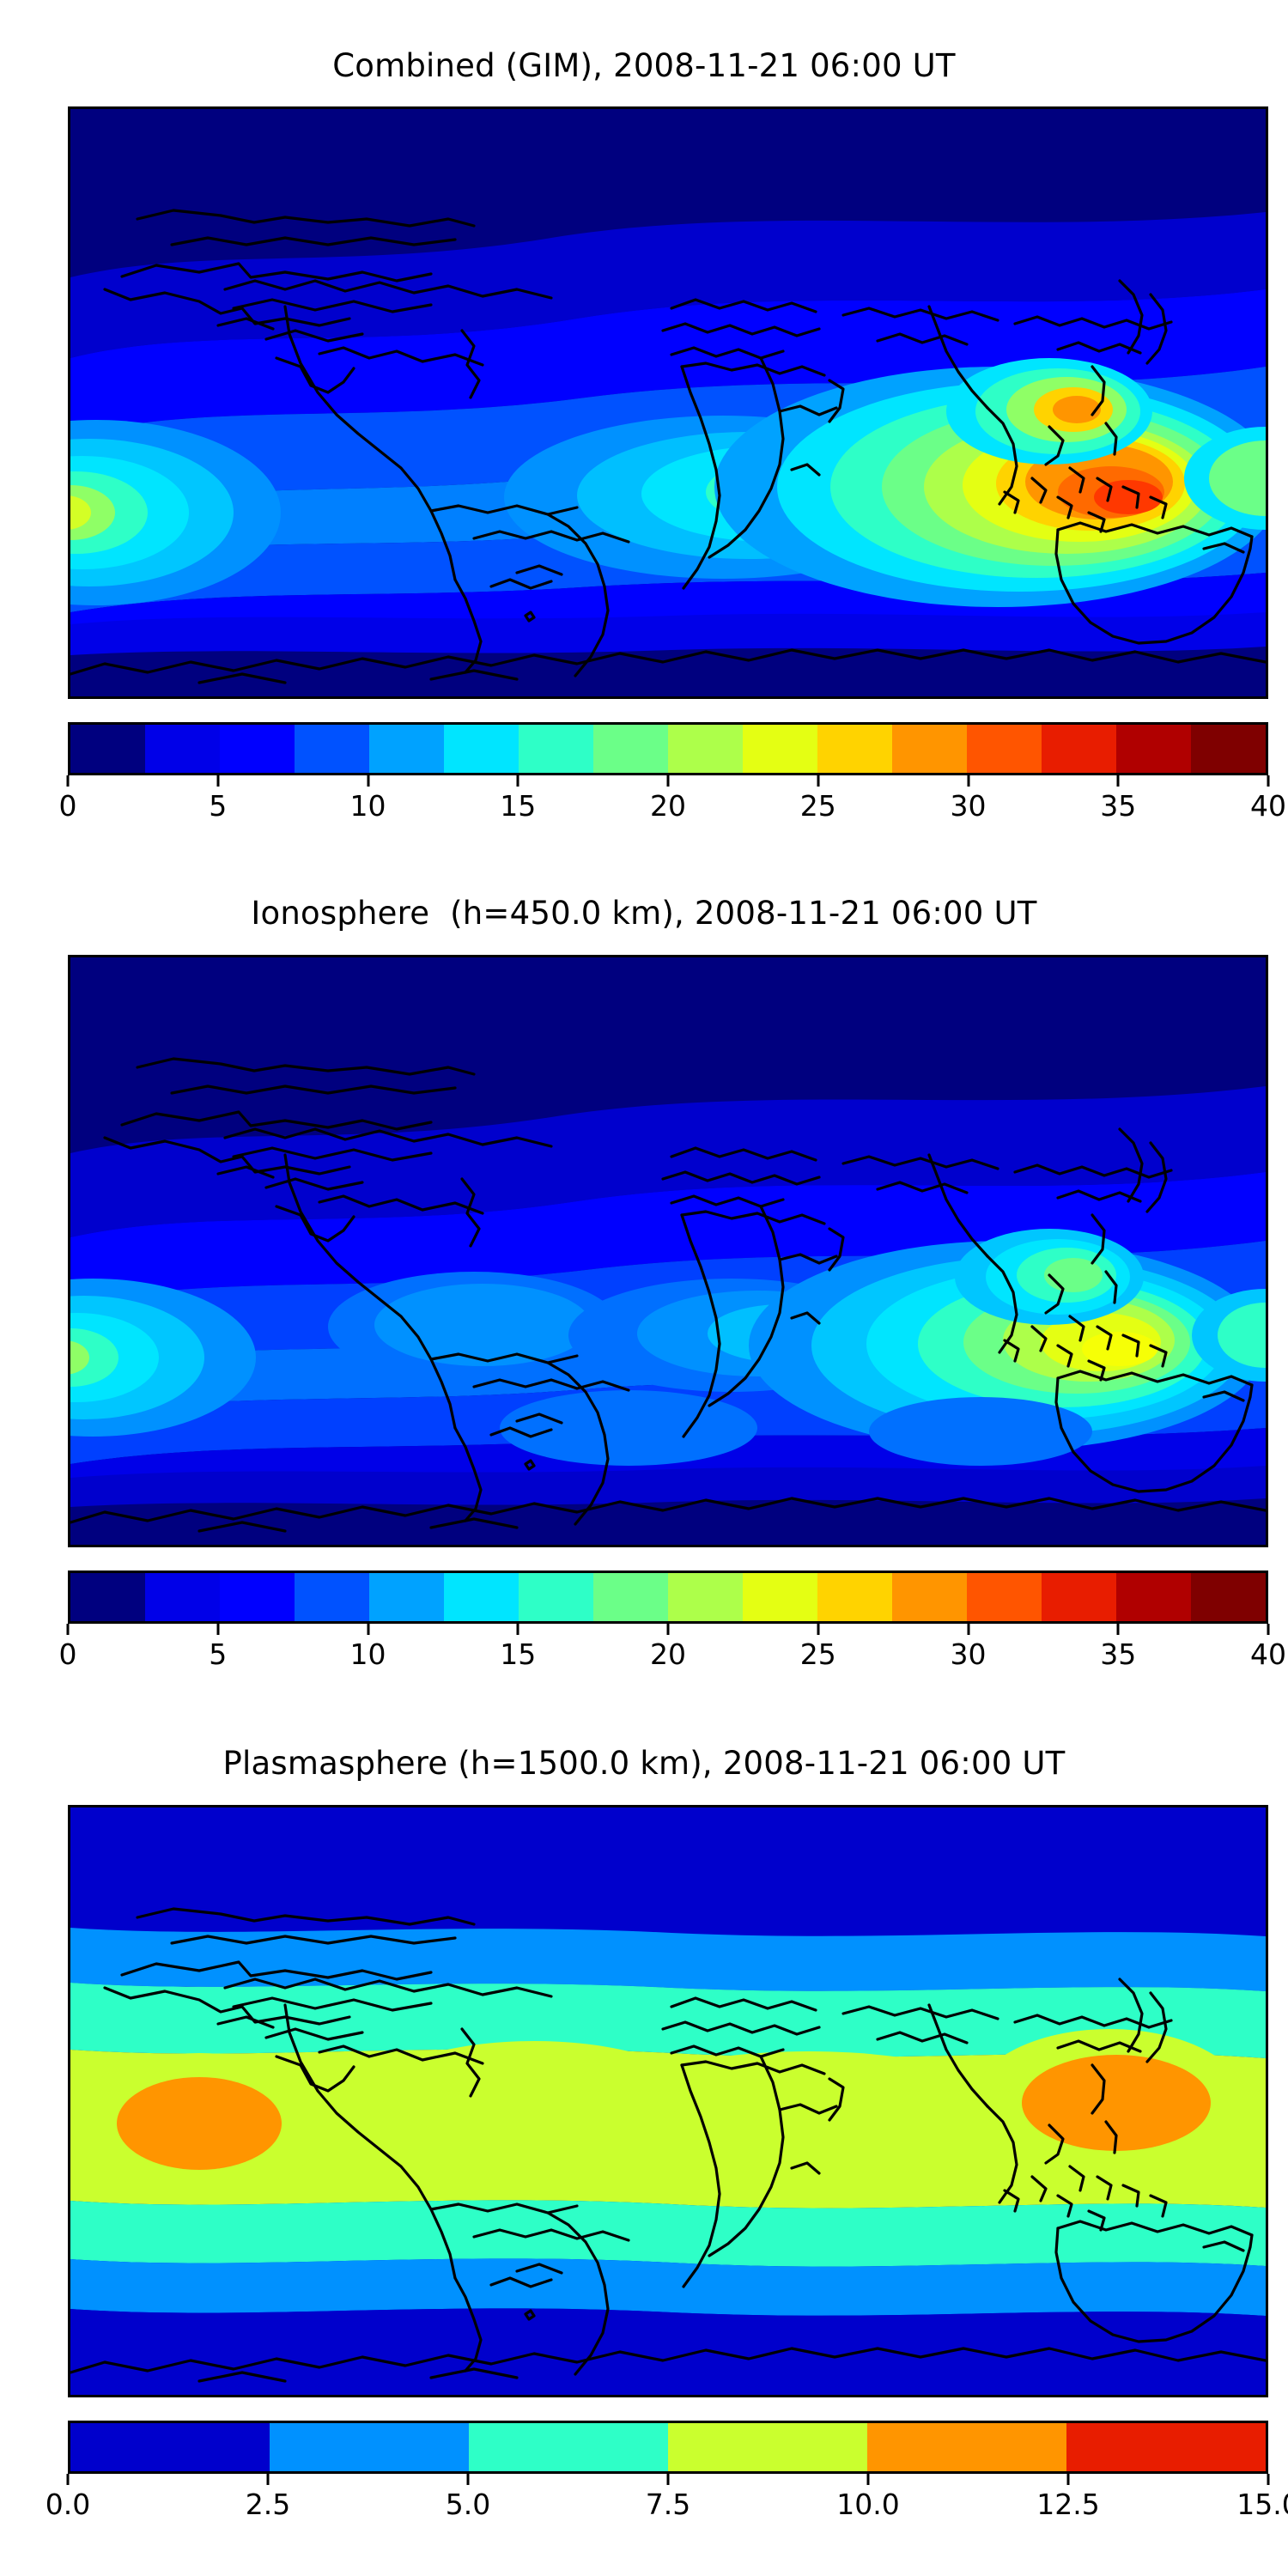 The height and width of the screenshot is (2576, 1288). I want to click on colorbar-combined-strip, so click(668, 748).